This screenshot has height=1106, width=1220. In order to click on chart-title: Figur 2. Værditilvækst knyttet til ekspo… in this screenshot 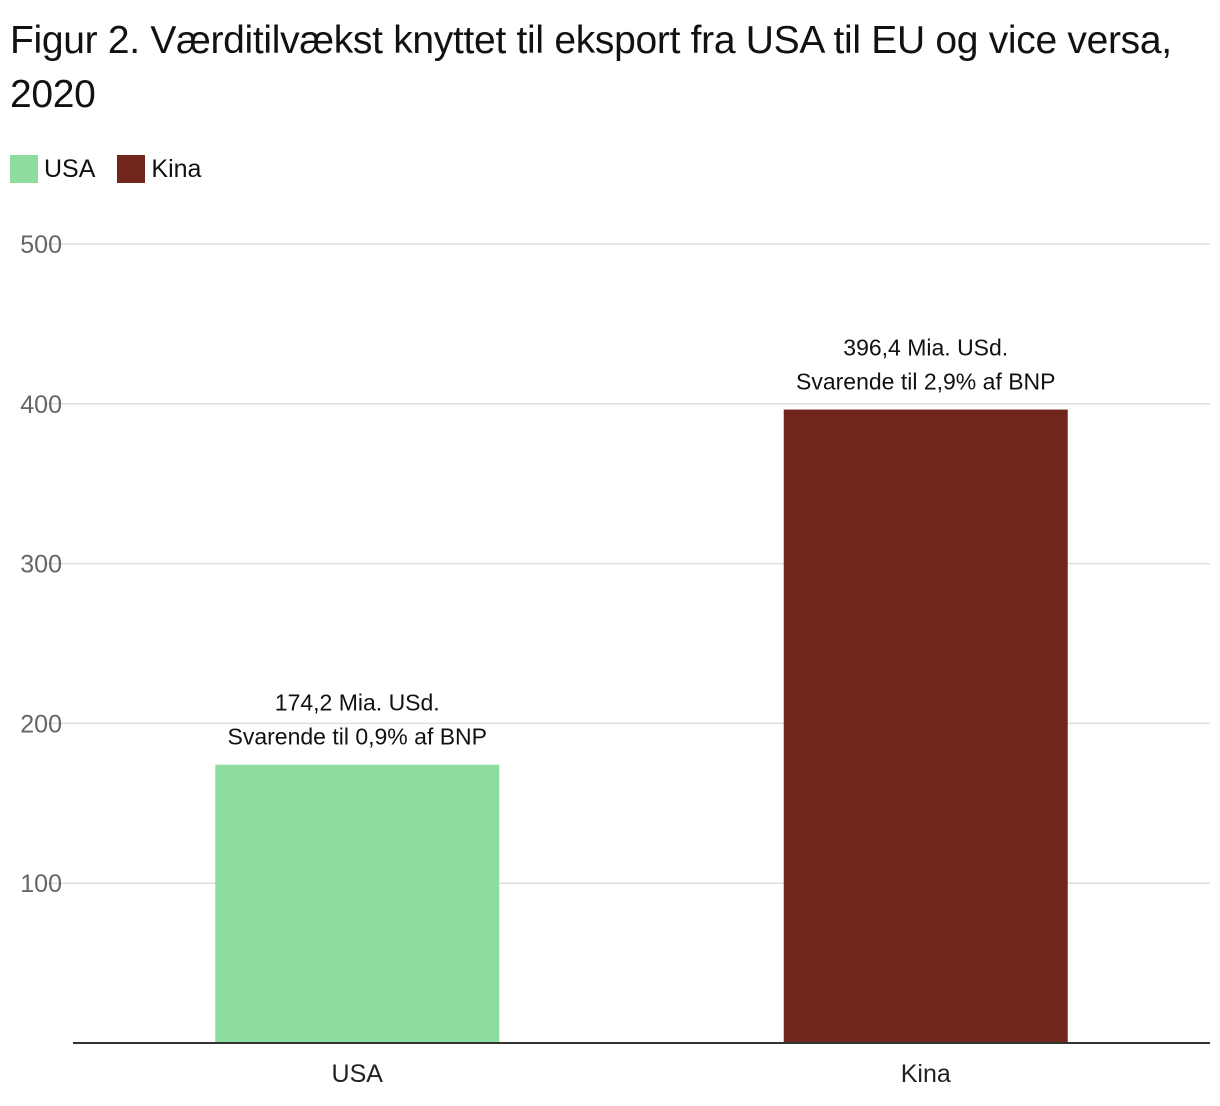, I will do `click(591, 67)`.